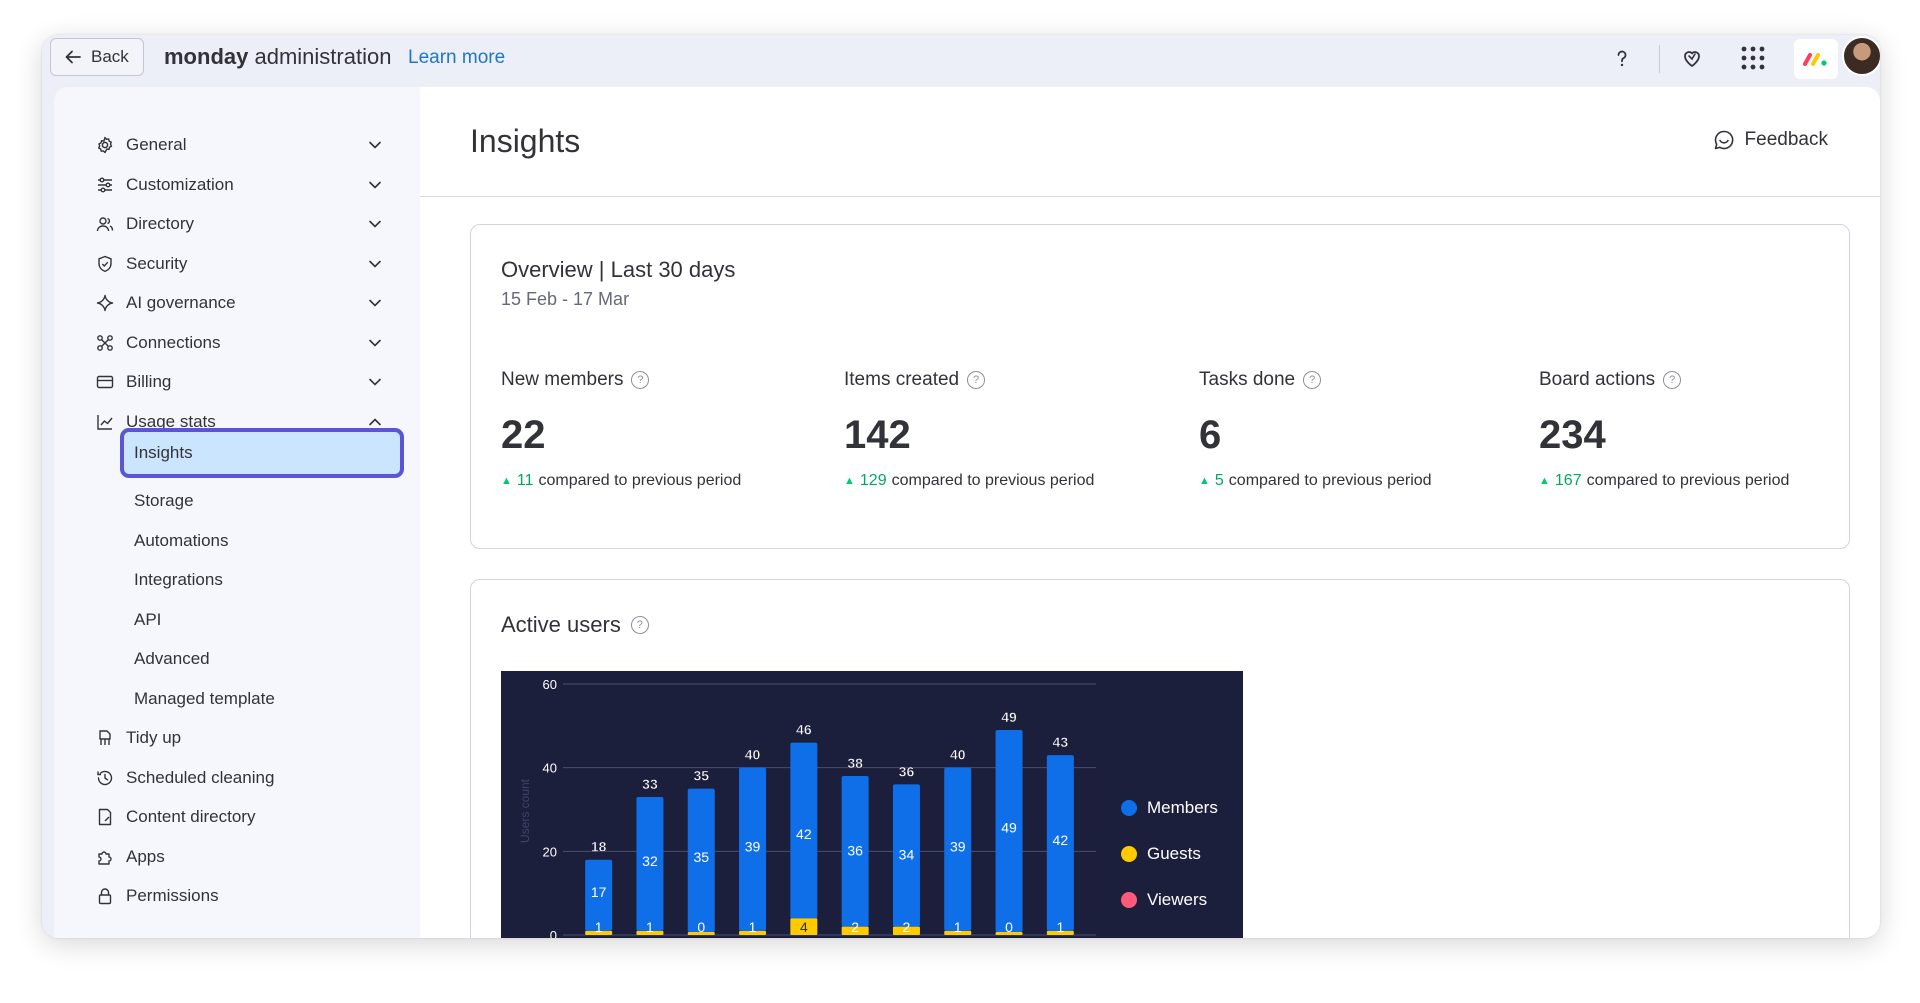 Image resolution: width=1920 pixels, height=1003 pixels. I want to click on bar-total-label: 33, so click(650, 784).